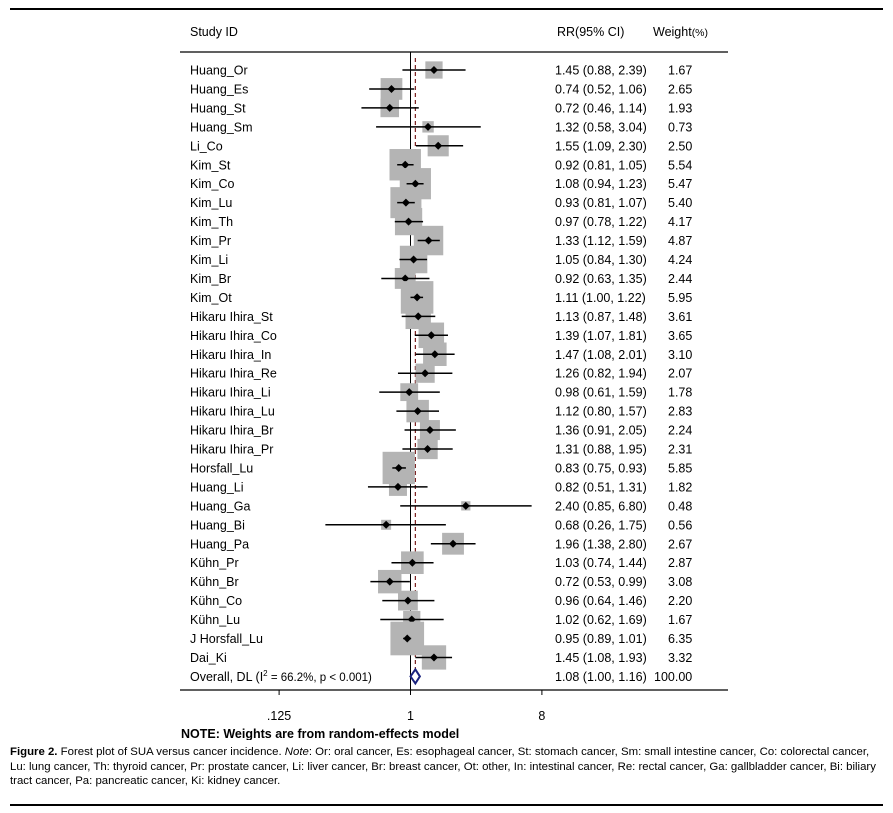 This screenshot has width=893, height=813. Describe the element at coordinates (601, 165) in the screenshot. I see `study-ci: 0.92 (0.81, 1.05)` at that location.